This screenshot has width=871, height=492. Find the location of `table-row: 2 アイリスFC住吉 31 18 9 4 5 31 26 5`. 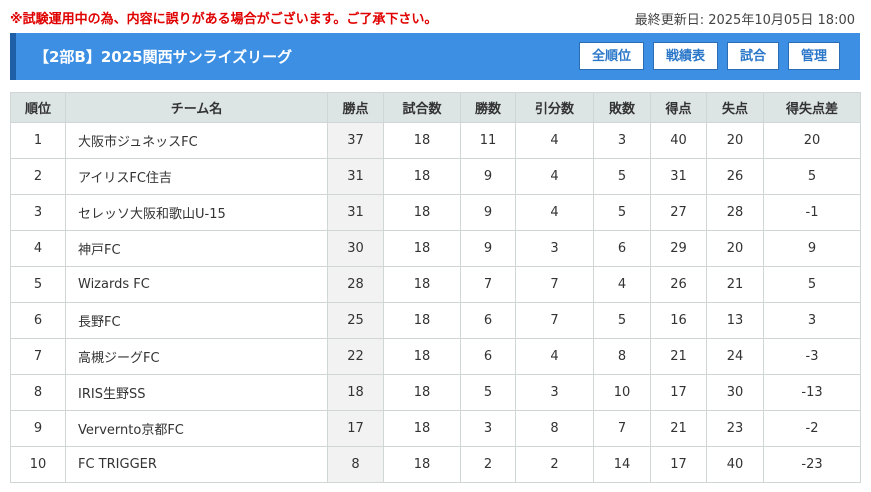

table-row: 2 アイリスFC住吉 31 18 9 4 5 31 26 5 is located at coordinates (435, 176).